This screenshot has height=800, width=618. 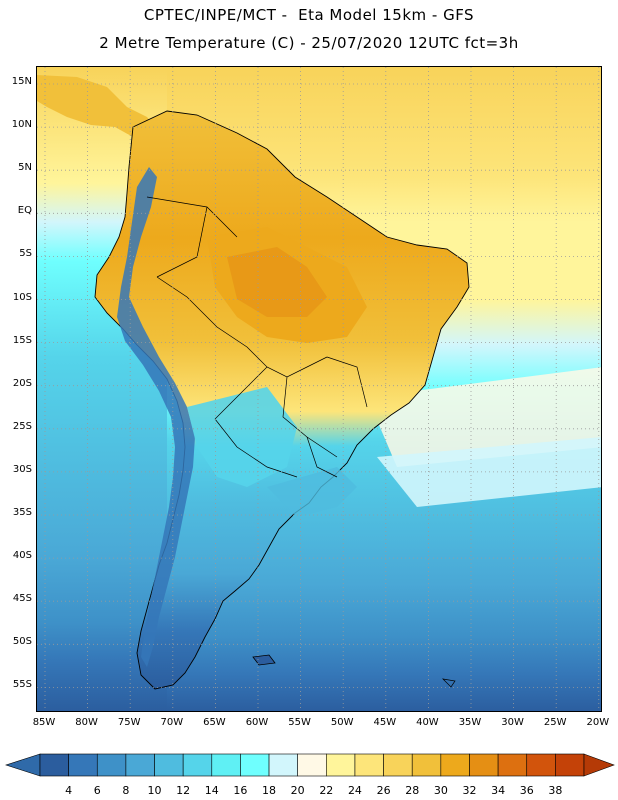 What do you see at coordinates (427, 722) in the screenshot?
I see `longitude-label: 40W` at bounding box center [427, 722].